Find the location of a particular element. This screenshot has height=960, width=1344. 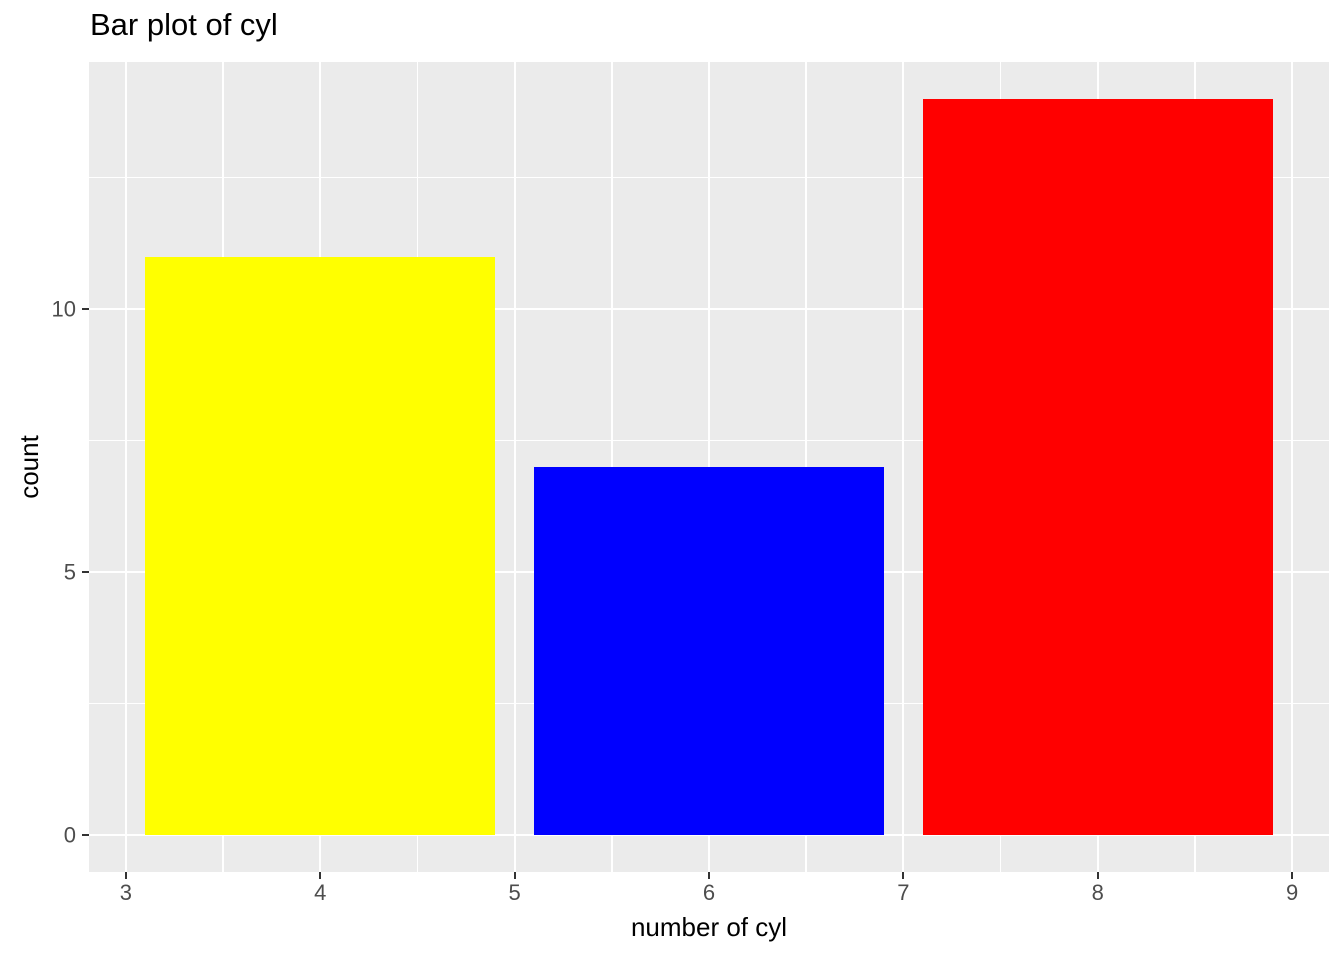

x-tick-label-6: 6 is located at coordinates (709, 892).